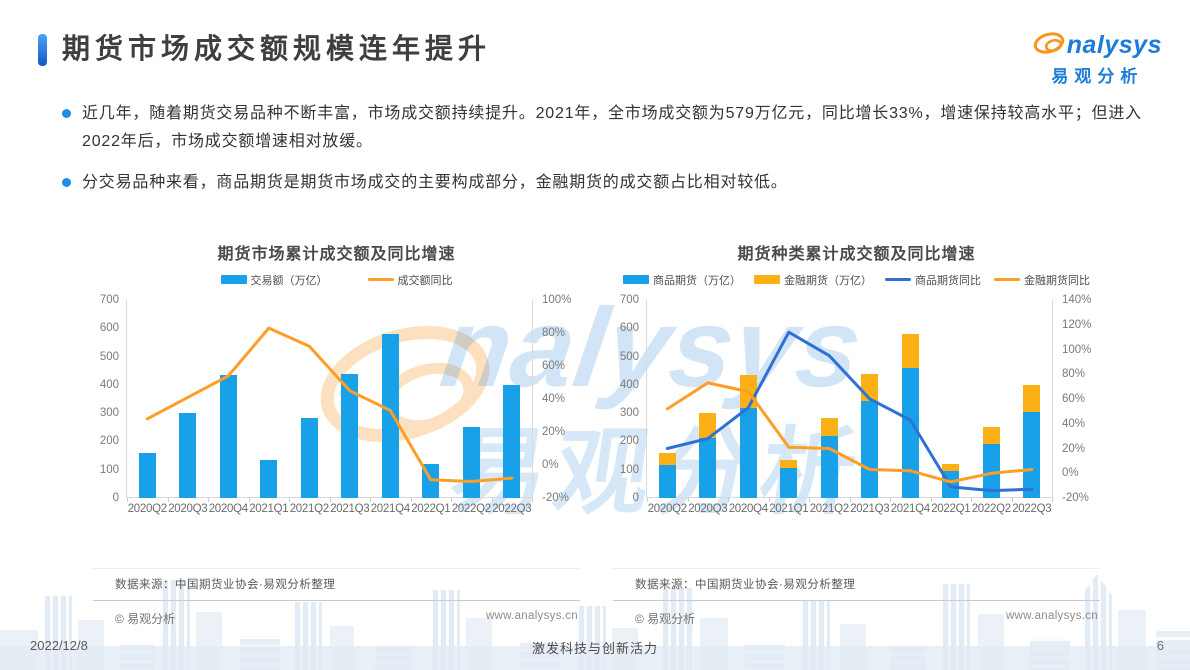  I want to click on footer-slogan: 激发科技与创新活力, so click(594, 648).